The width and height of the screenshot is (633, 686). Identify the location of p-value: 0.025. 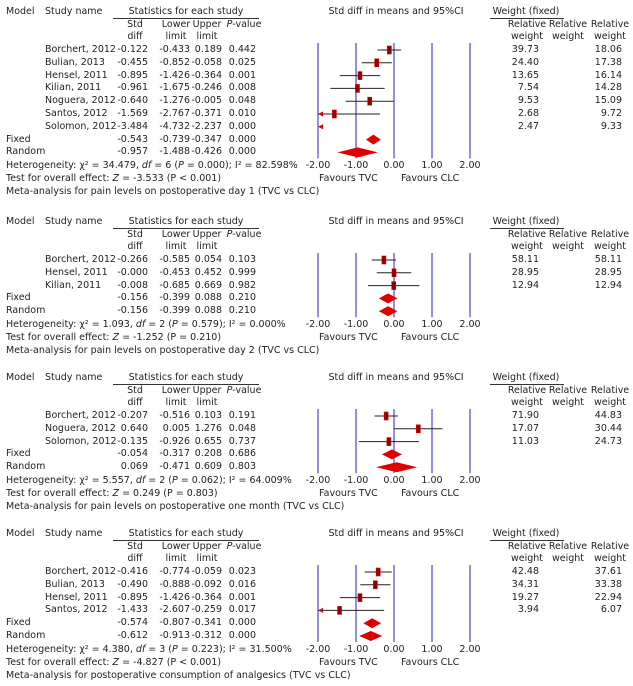
(242, 62).